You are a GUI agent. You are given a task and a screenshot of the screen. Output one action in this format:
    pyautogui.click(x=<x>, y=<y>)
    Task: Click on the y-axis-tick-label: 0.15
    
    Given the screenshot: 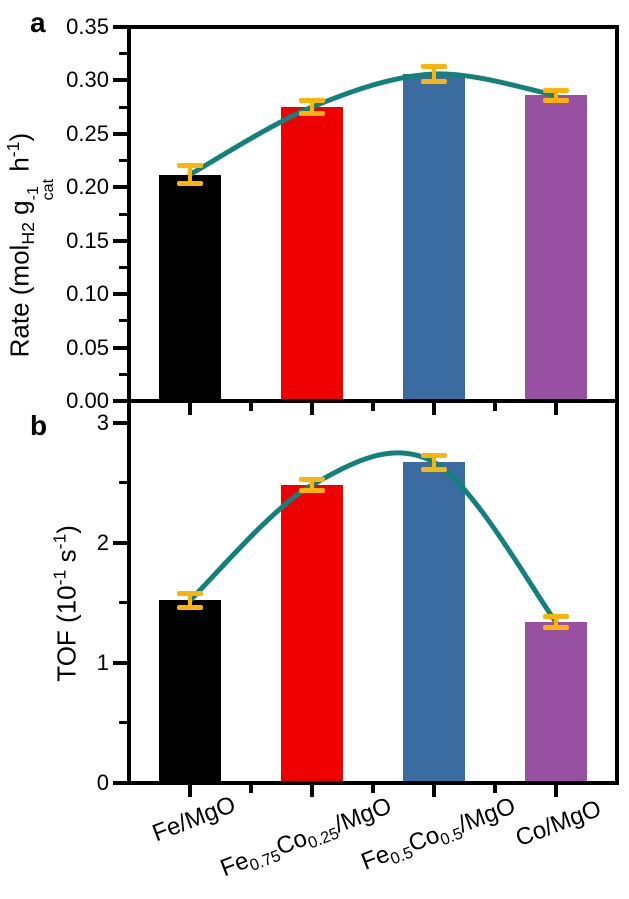 What is the action you would take?
    pyautogui.click(x=87, y=240)
    